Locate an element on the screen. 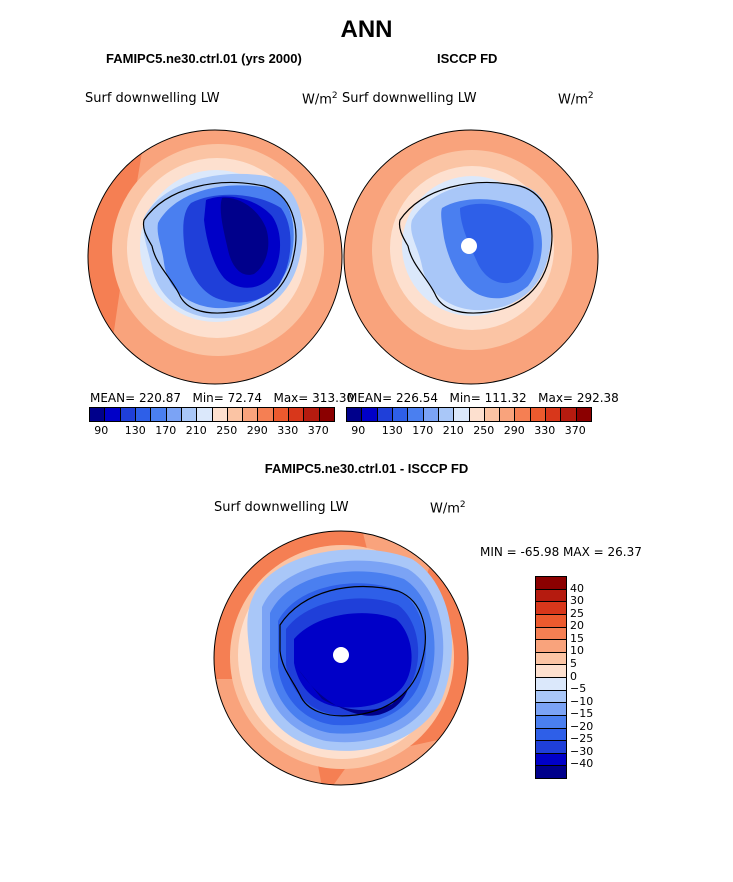  colorbar-tick-label: 10 is located at coordinates (577, 651).